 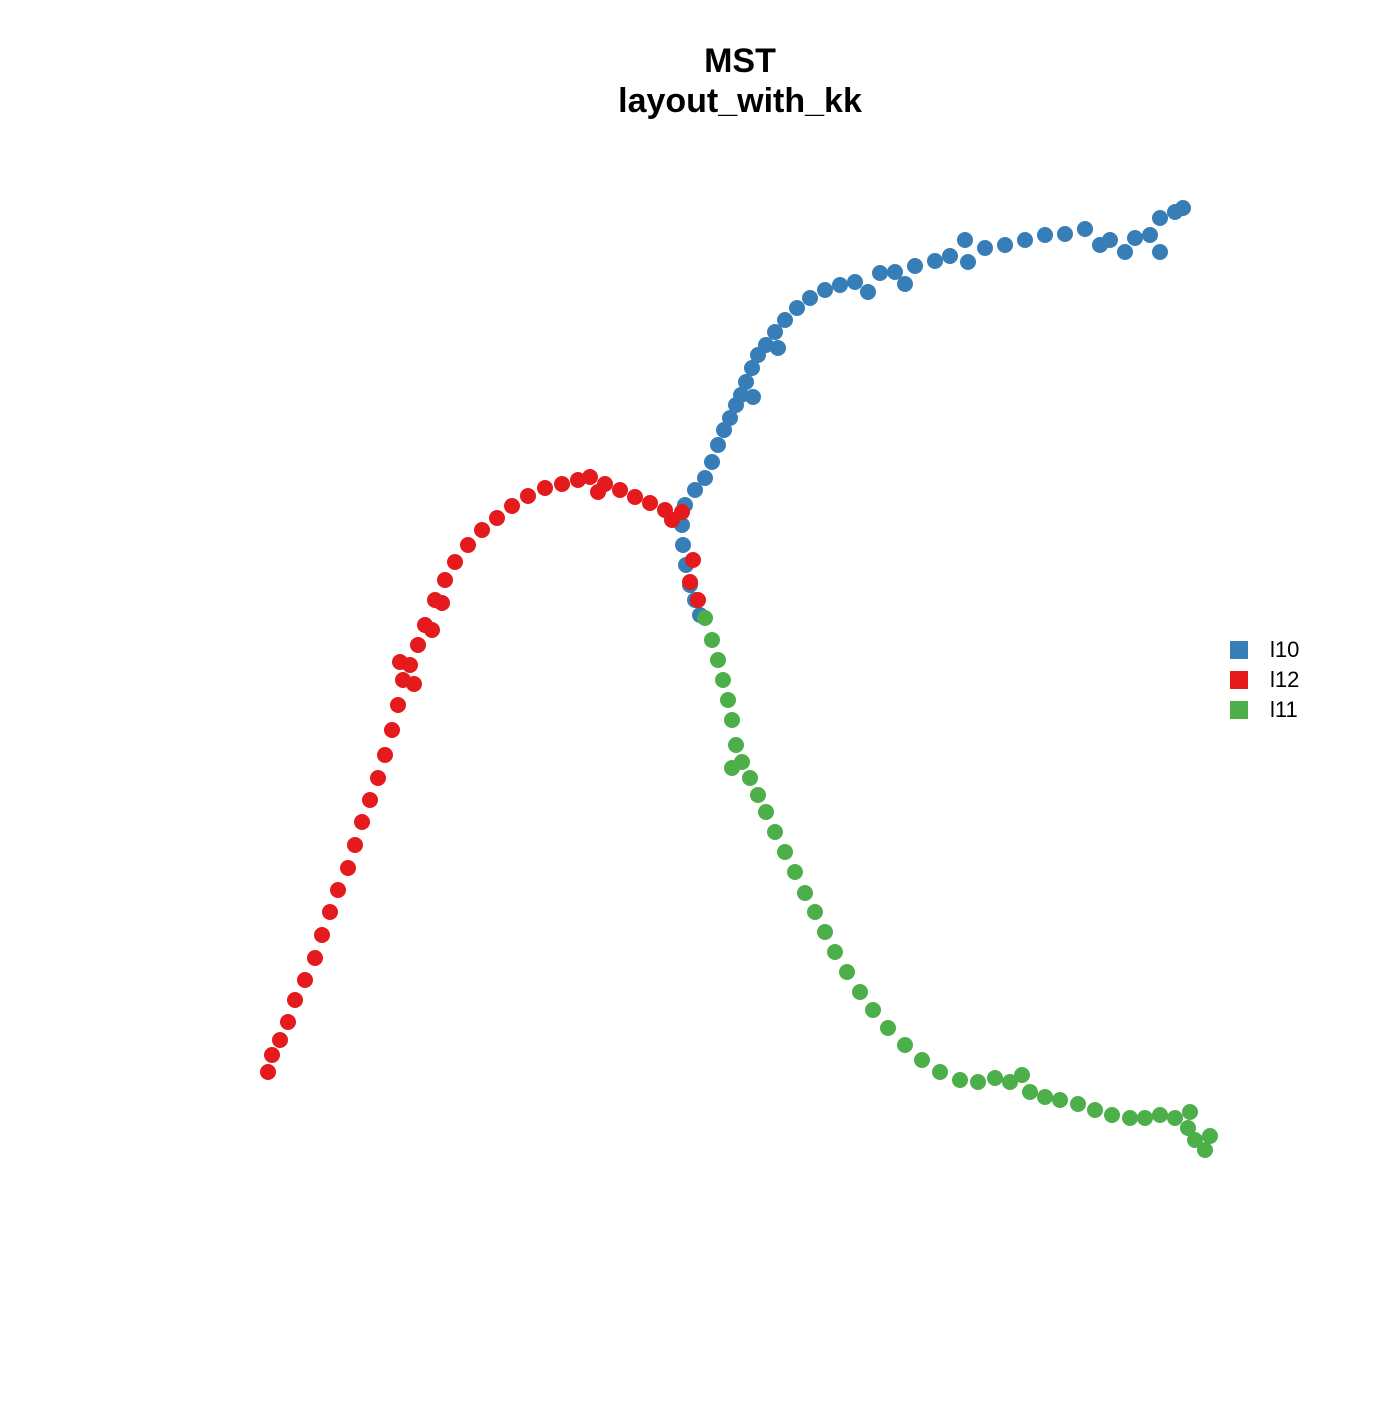 What do you see at coordinates (1284, 709) in the screenshot?
I see `legend-label: l11` at bounding box center [1284, 709].